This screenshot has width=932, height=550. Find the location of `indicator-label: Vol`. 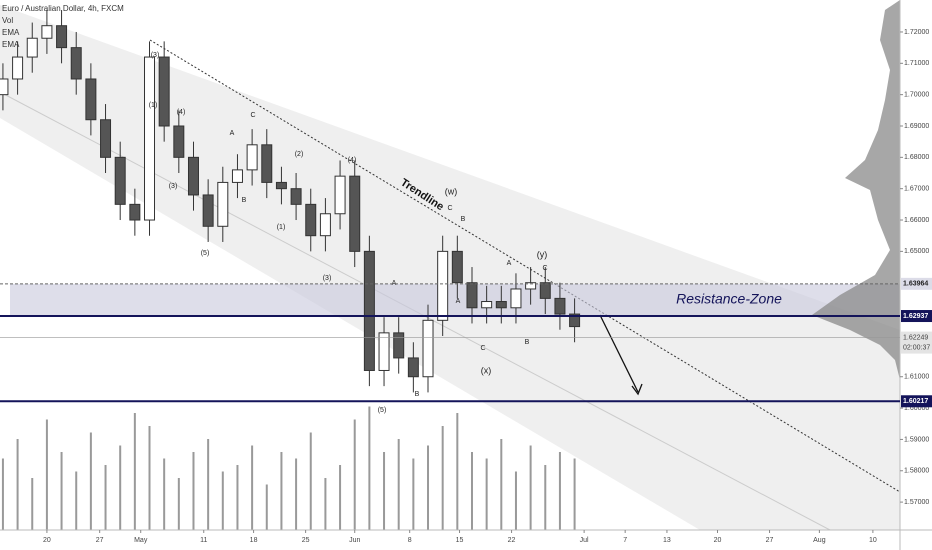

indicator-label: Vol is located at coordinates (7, 20).